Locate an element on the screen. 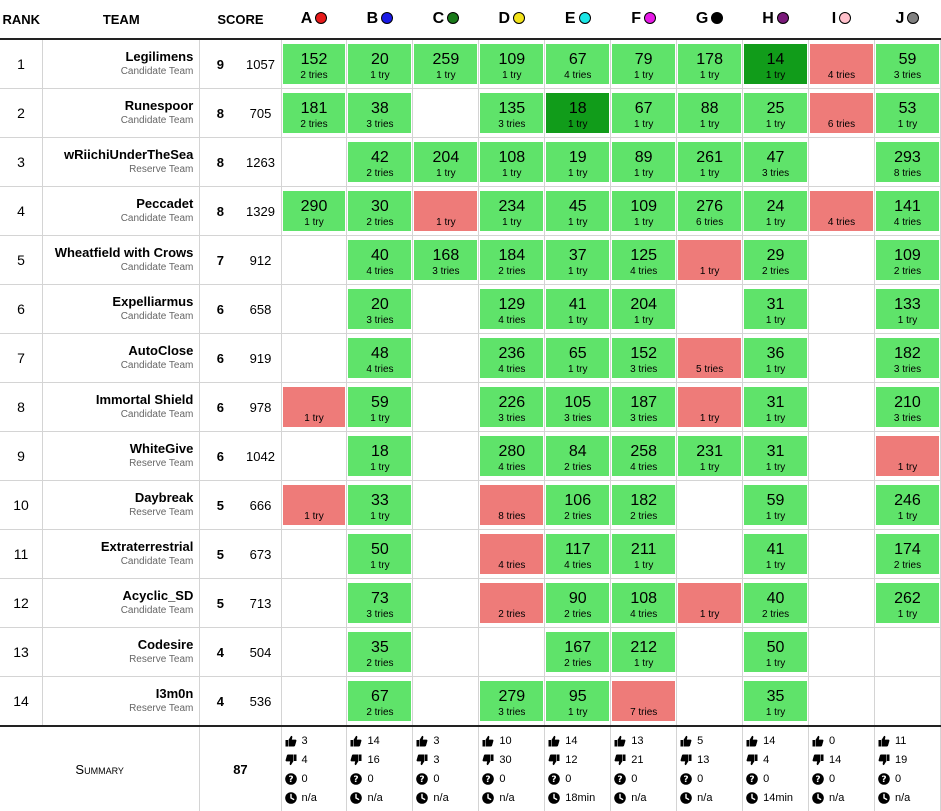 The width and height of the screenshot is (941, 811). problem-cell: 30 2 tries is located at coordinates (380, 211).